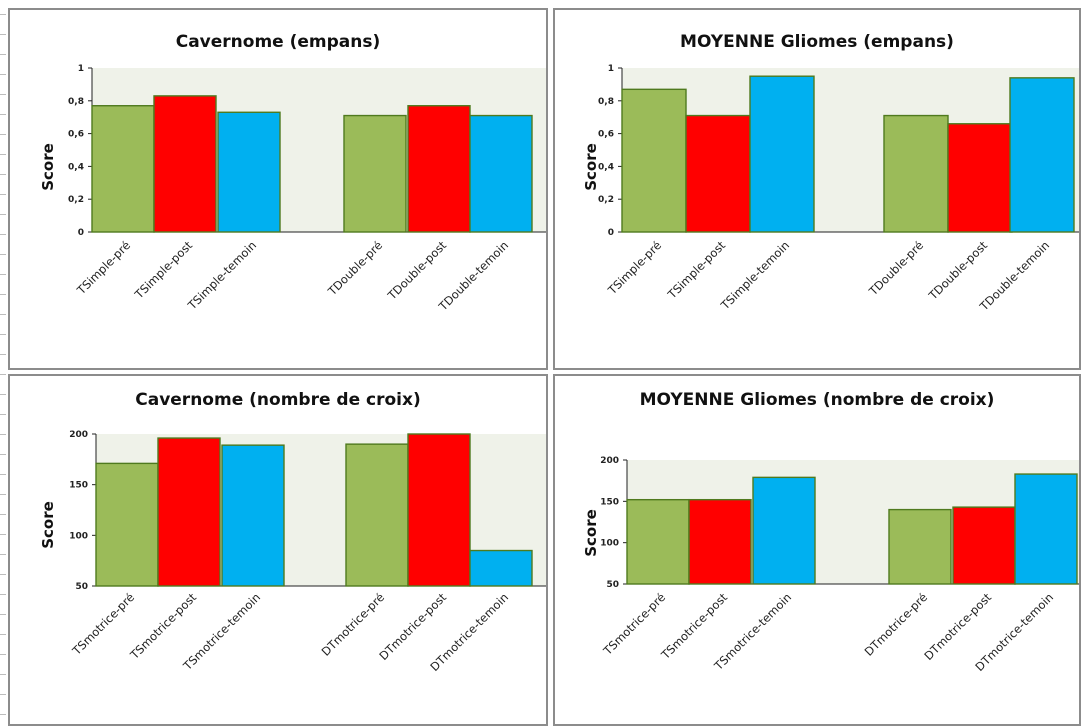 Image resolution: width=1083 pixels, height=726 pixels. What do you see at coordinates (76, 135) in the screenshot?
I see `y-tick-label: 0,6` at bounding box center [76, 135].